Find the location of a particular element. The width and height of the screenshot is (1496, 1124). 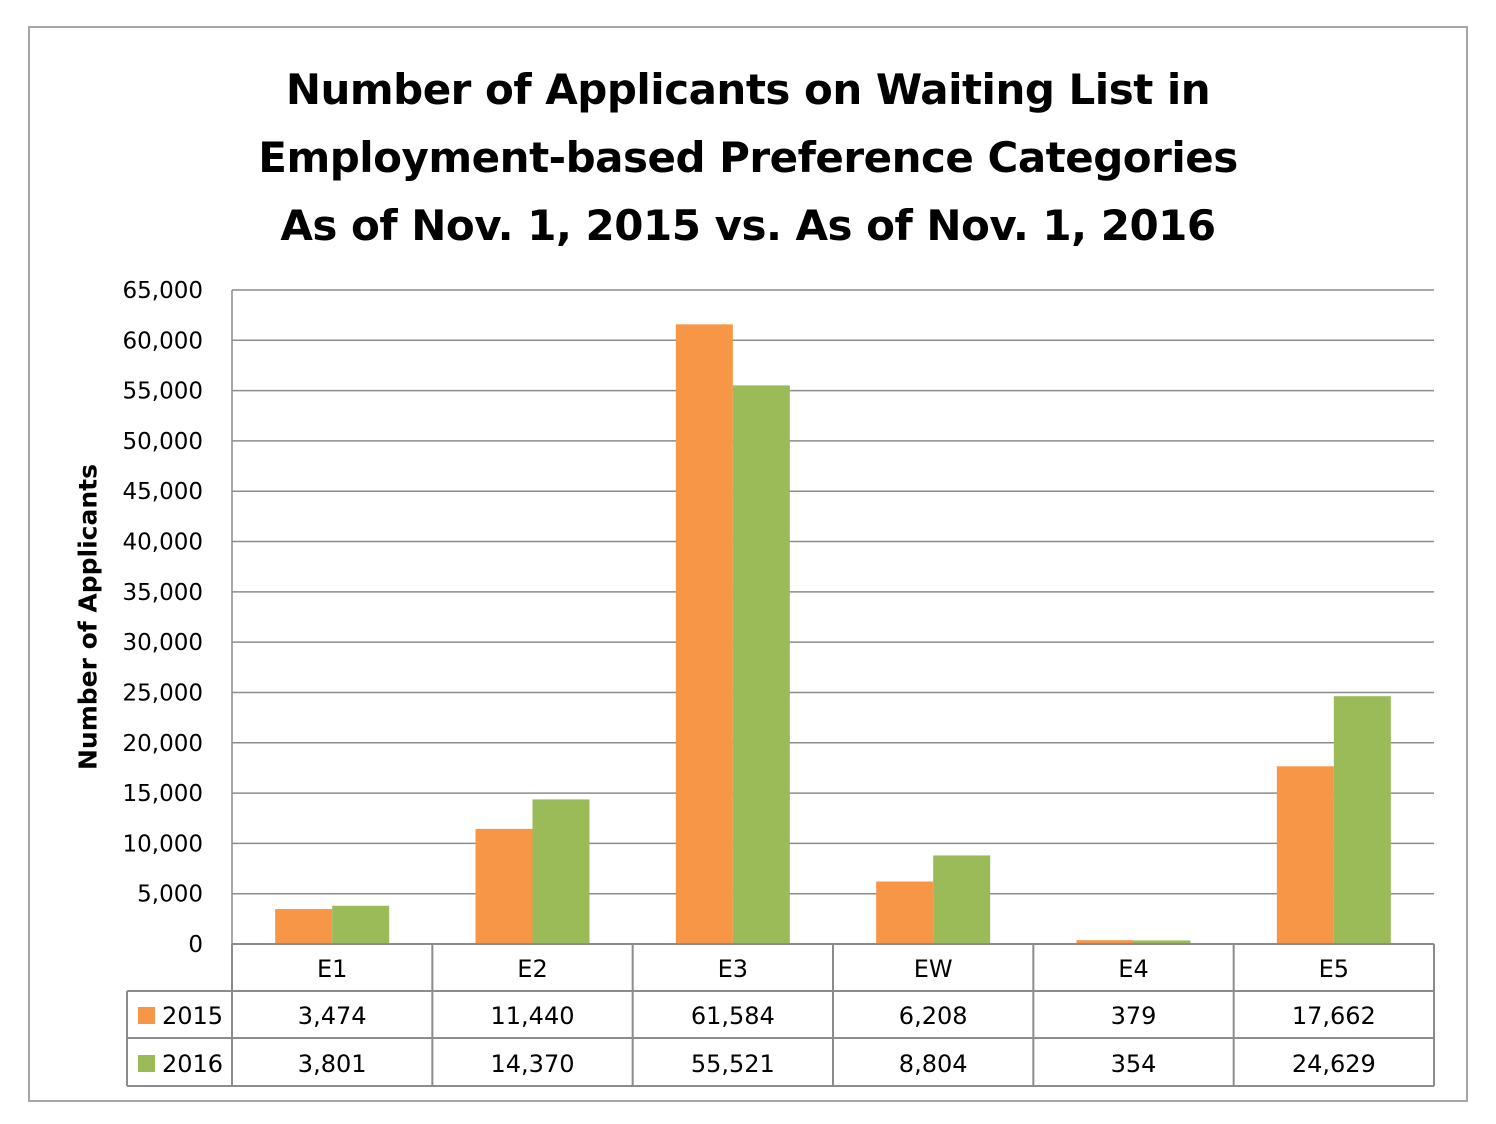

data-label-2016-E1: 3,801 is located at coordinates (332, 1064).